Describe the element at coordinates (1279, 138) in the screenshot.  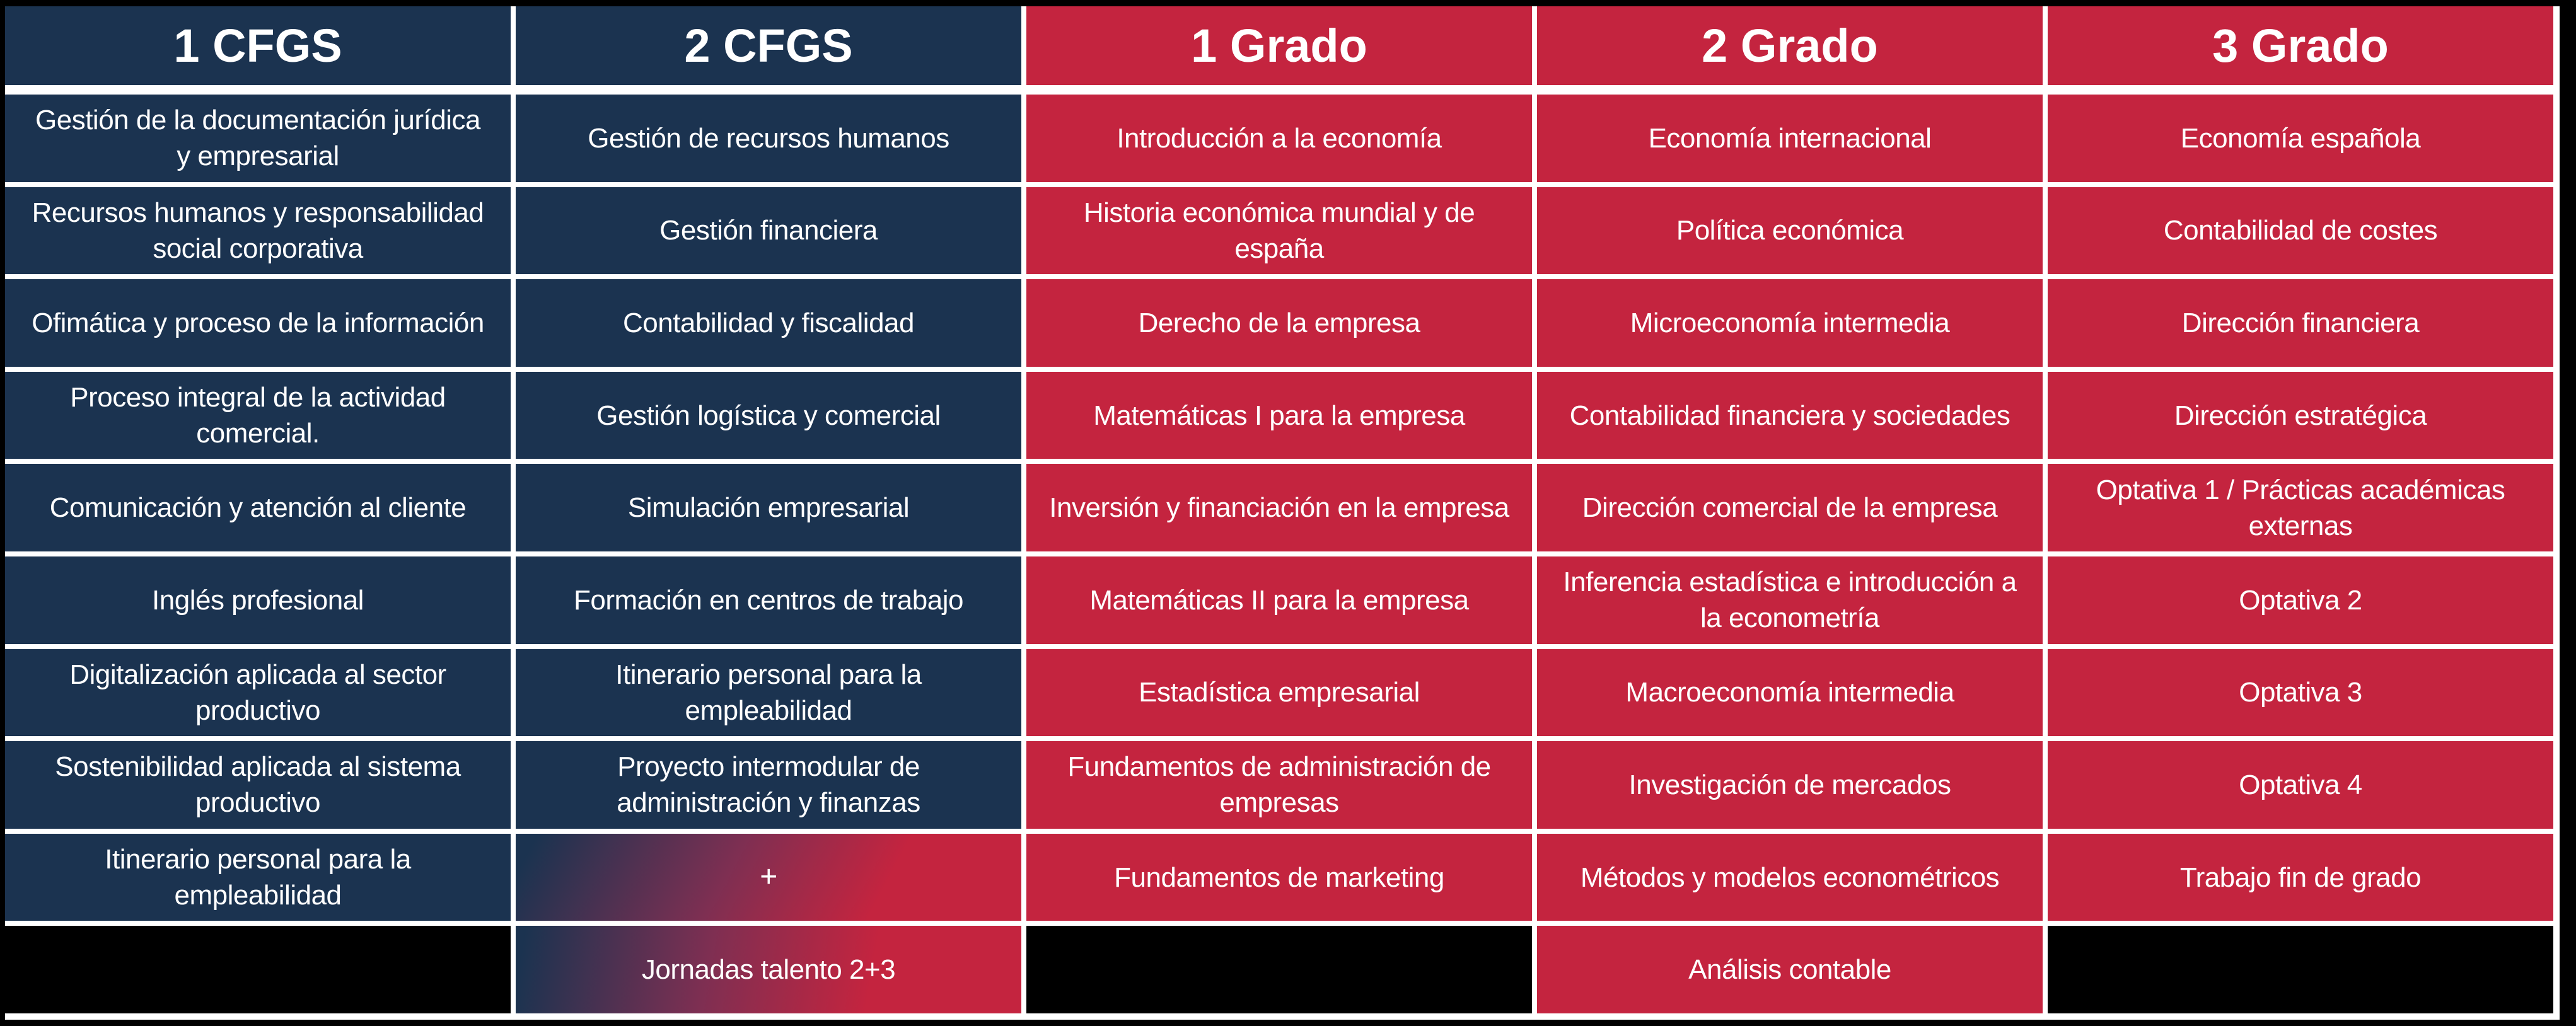
I see `table-cell-r1c3: Introducción a la economía` at that location.